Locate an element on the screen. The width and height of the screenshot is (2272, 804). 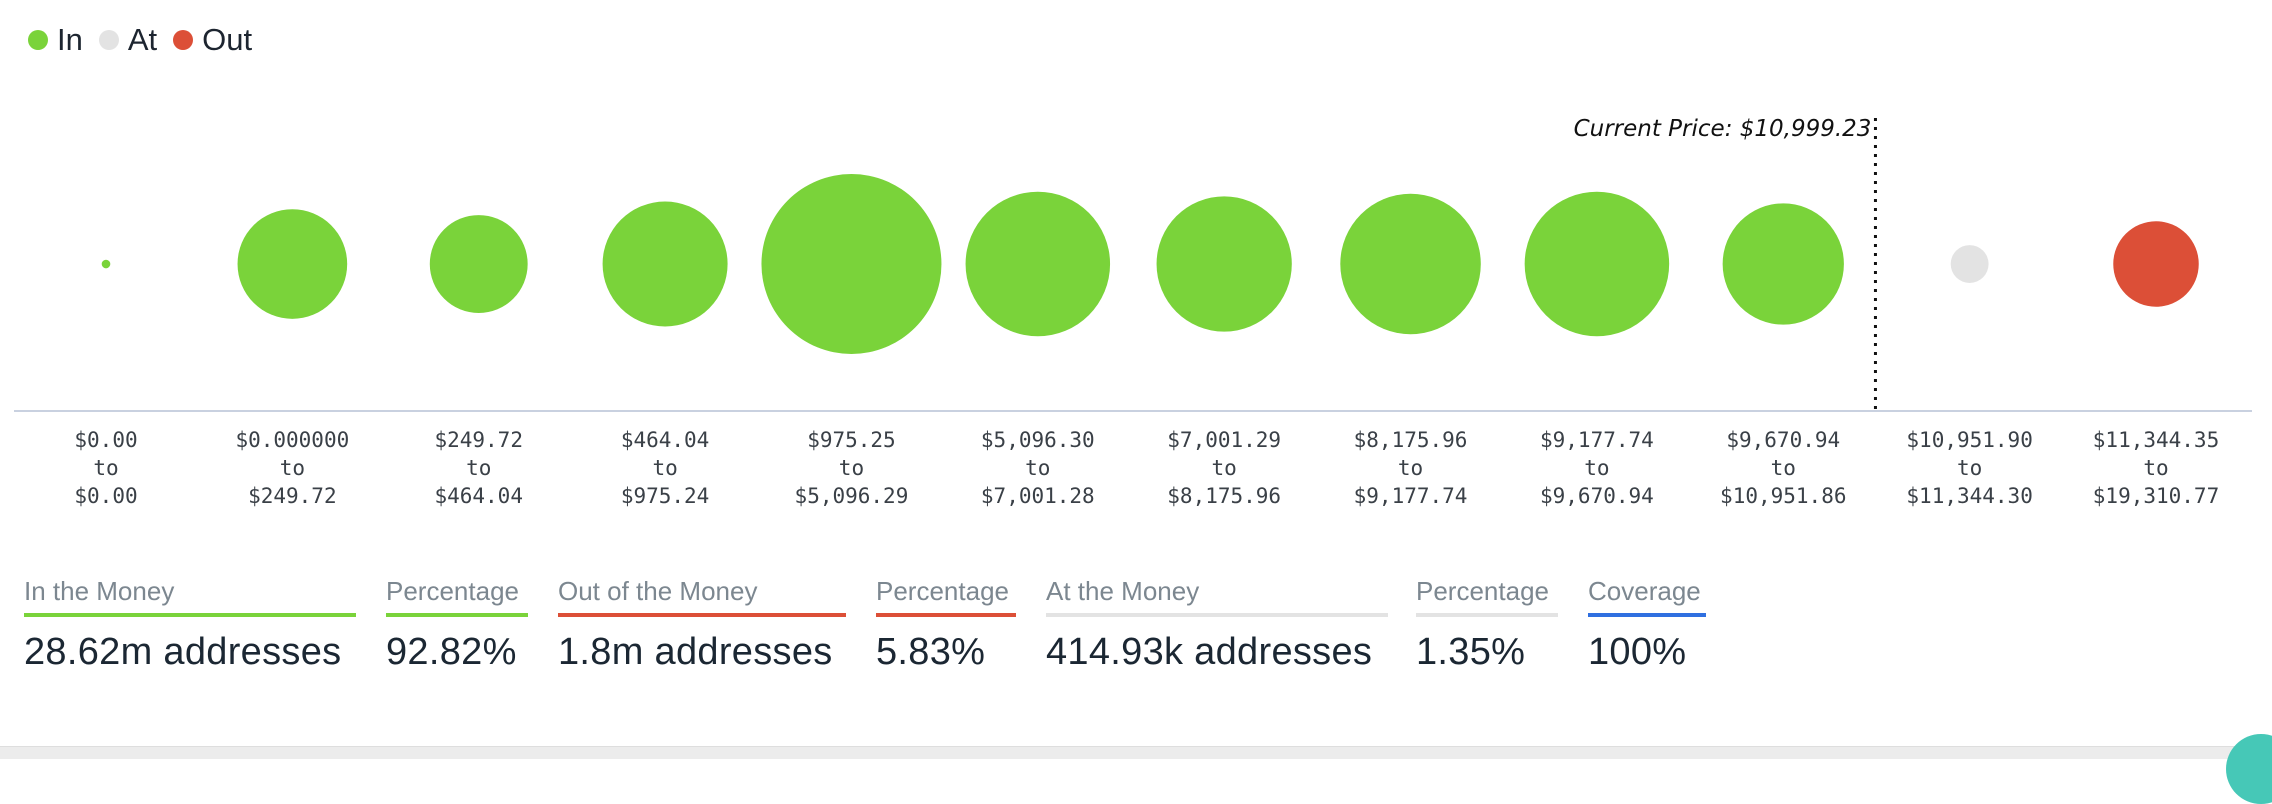
range-label-6: $7,001.29 to $8,175.96 is located at coordinates (1224, 468).